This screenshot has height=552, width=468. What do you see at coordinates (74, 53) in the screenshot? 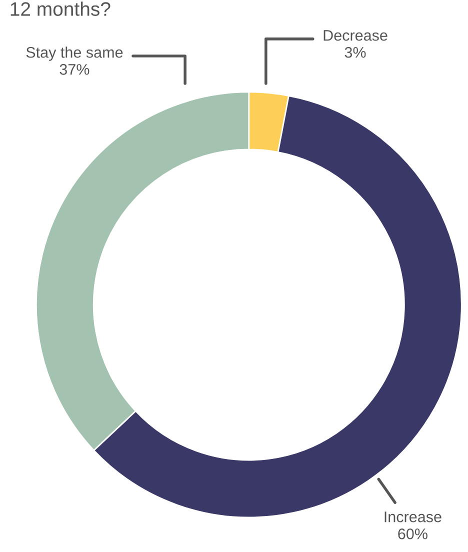
I see `slice-label: Stay the same` at bounding box center [74, 53].